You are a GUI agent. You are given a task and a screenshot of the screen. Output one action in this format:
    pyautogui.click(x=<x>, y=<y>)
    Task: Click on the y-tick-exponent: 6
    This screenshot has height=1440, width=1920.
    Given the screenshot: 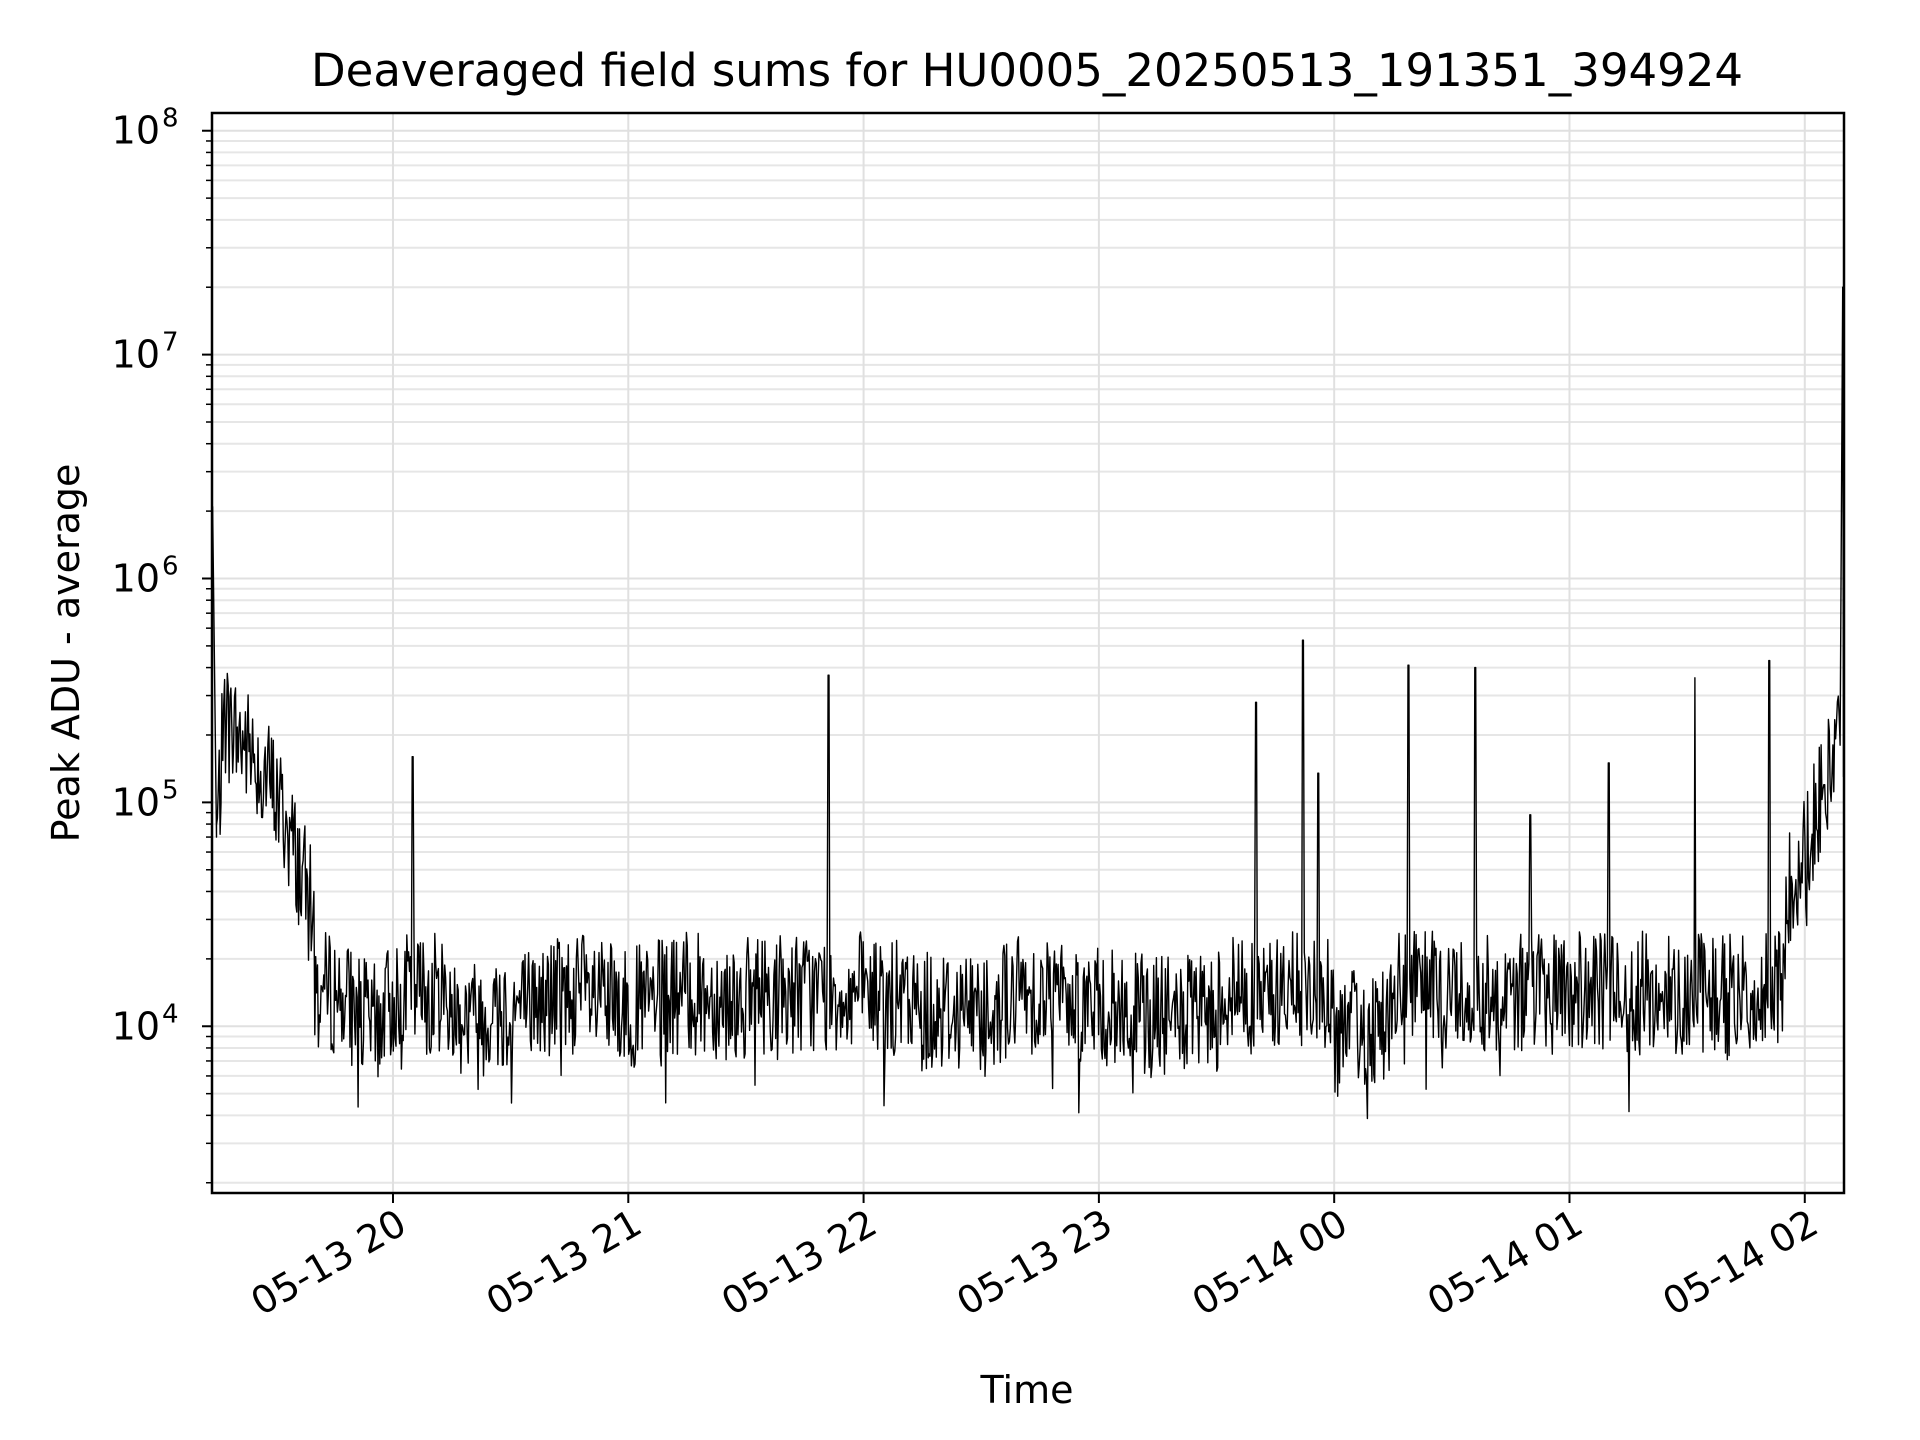 What is the action you would take?
    pyautogui.click(x=170, y=566)
    